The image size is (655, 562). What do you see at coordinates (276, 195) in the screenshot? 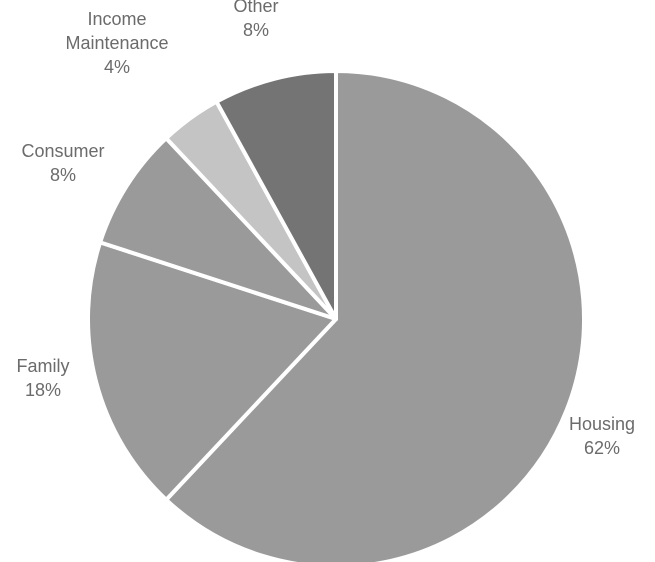
I see `pie-slice-other` at bounding box center [276, 195].